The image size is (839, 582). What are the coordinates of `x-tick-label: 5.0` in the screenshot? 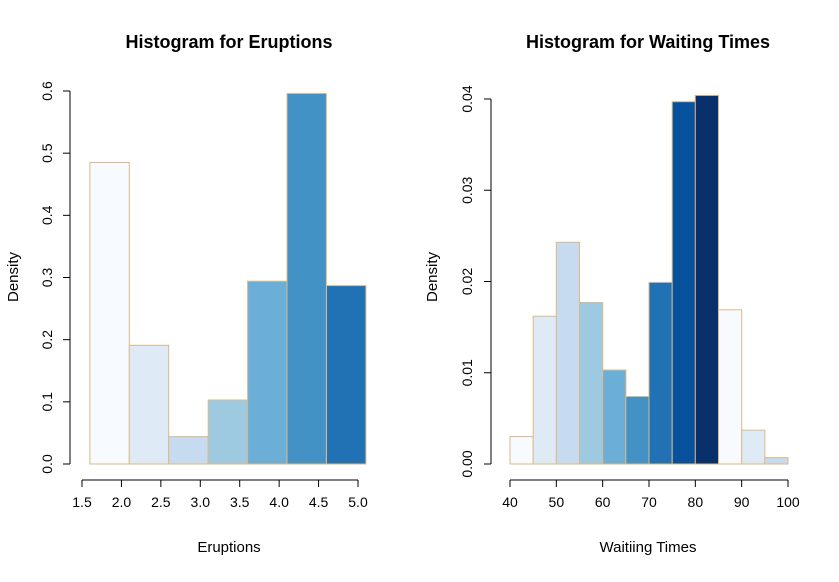 It's located at (358, 502).